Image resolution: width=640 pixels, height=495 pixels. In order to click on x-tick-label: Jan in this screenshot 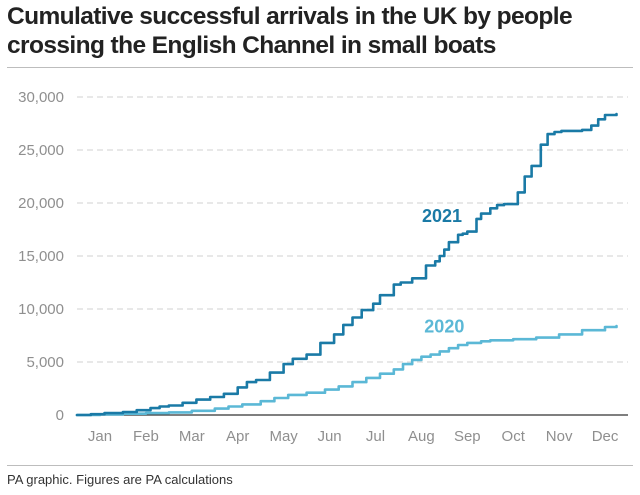, I will do `click(100, 436)`.